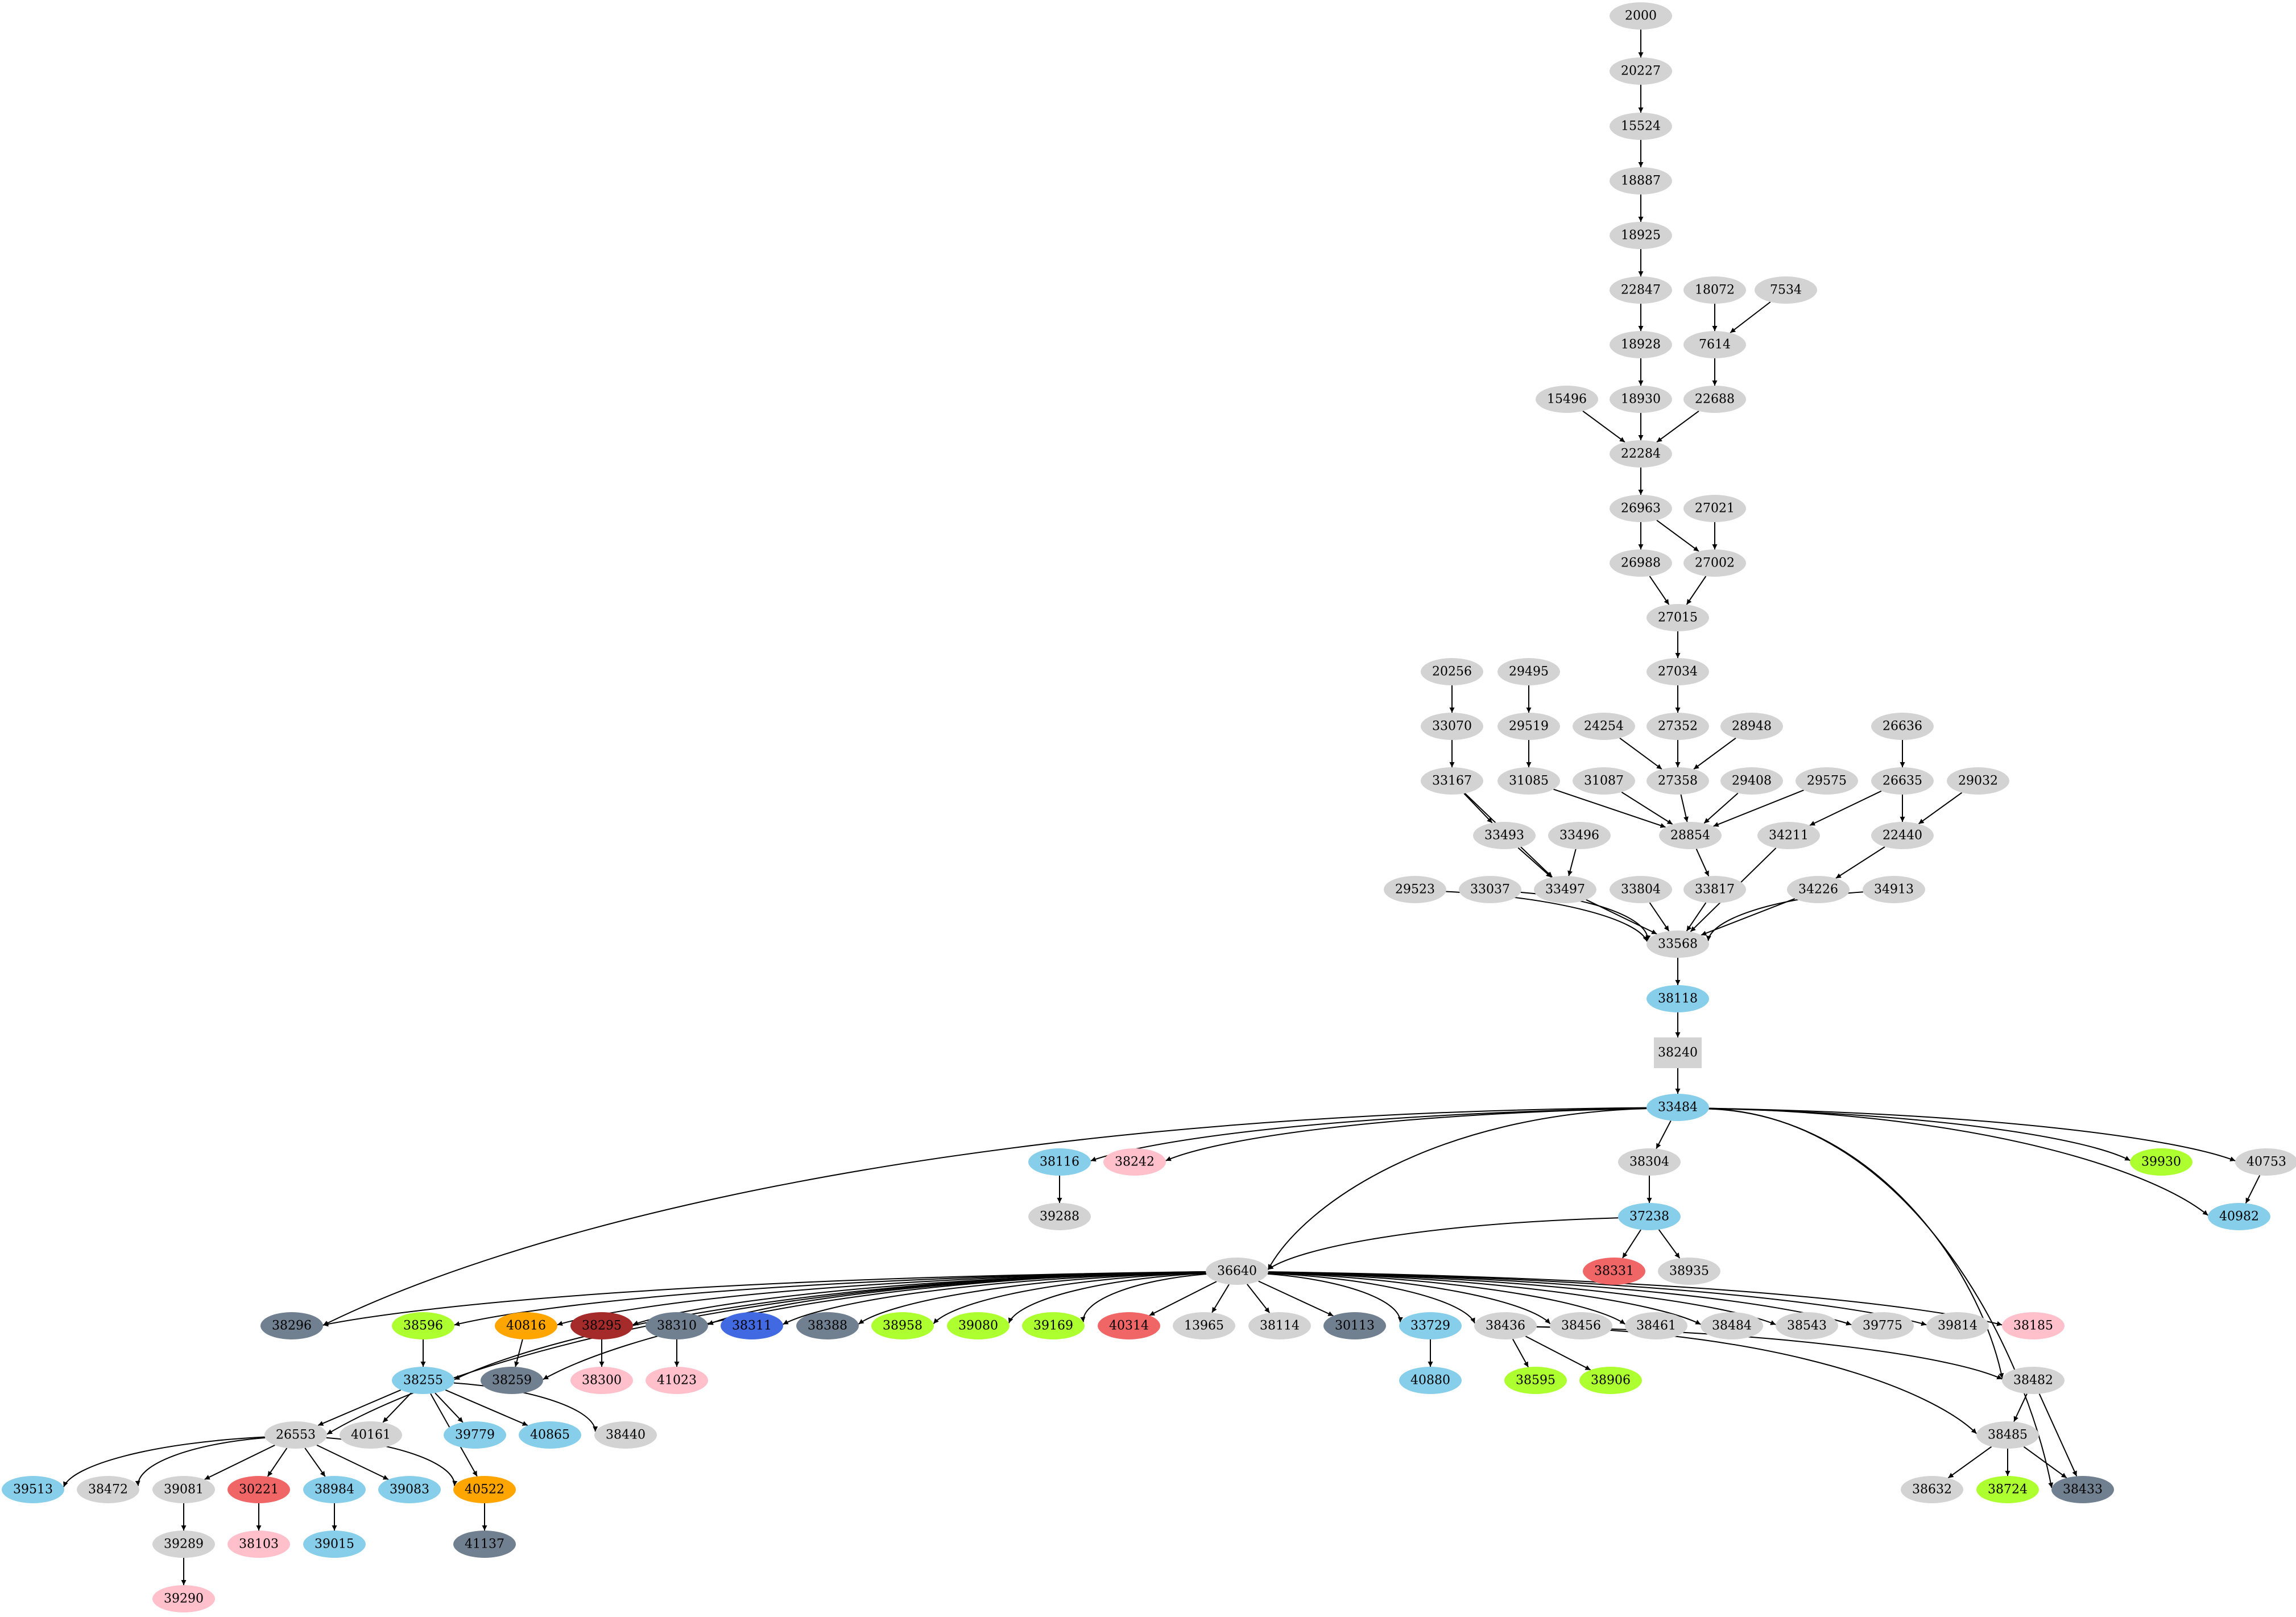 This screenshot has height=1617, width=2296. I want to click on graph-node-38304: 38304, so click(1649, 1162).